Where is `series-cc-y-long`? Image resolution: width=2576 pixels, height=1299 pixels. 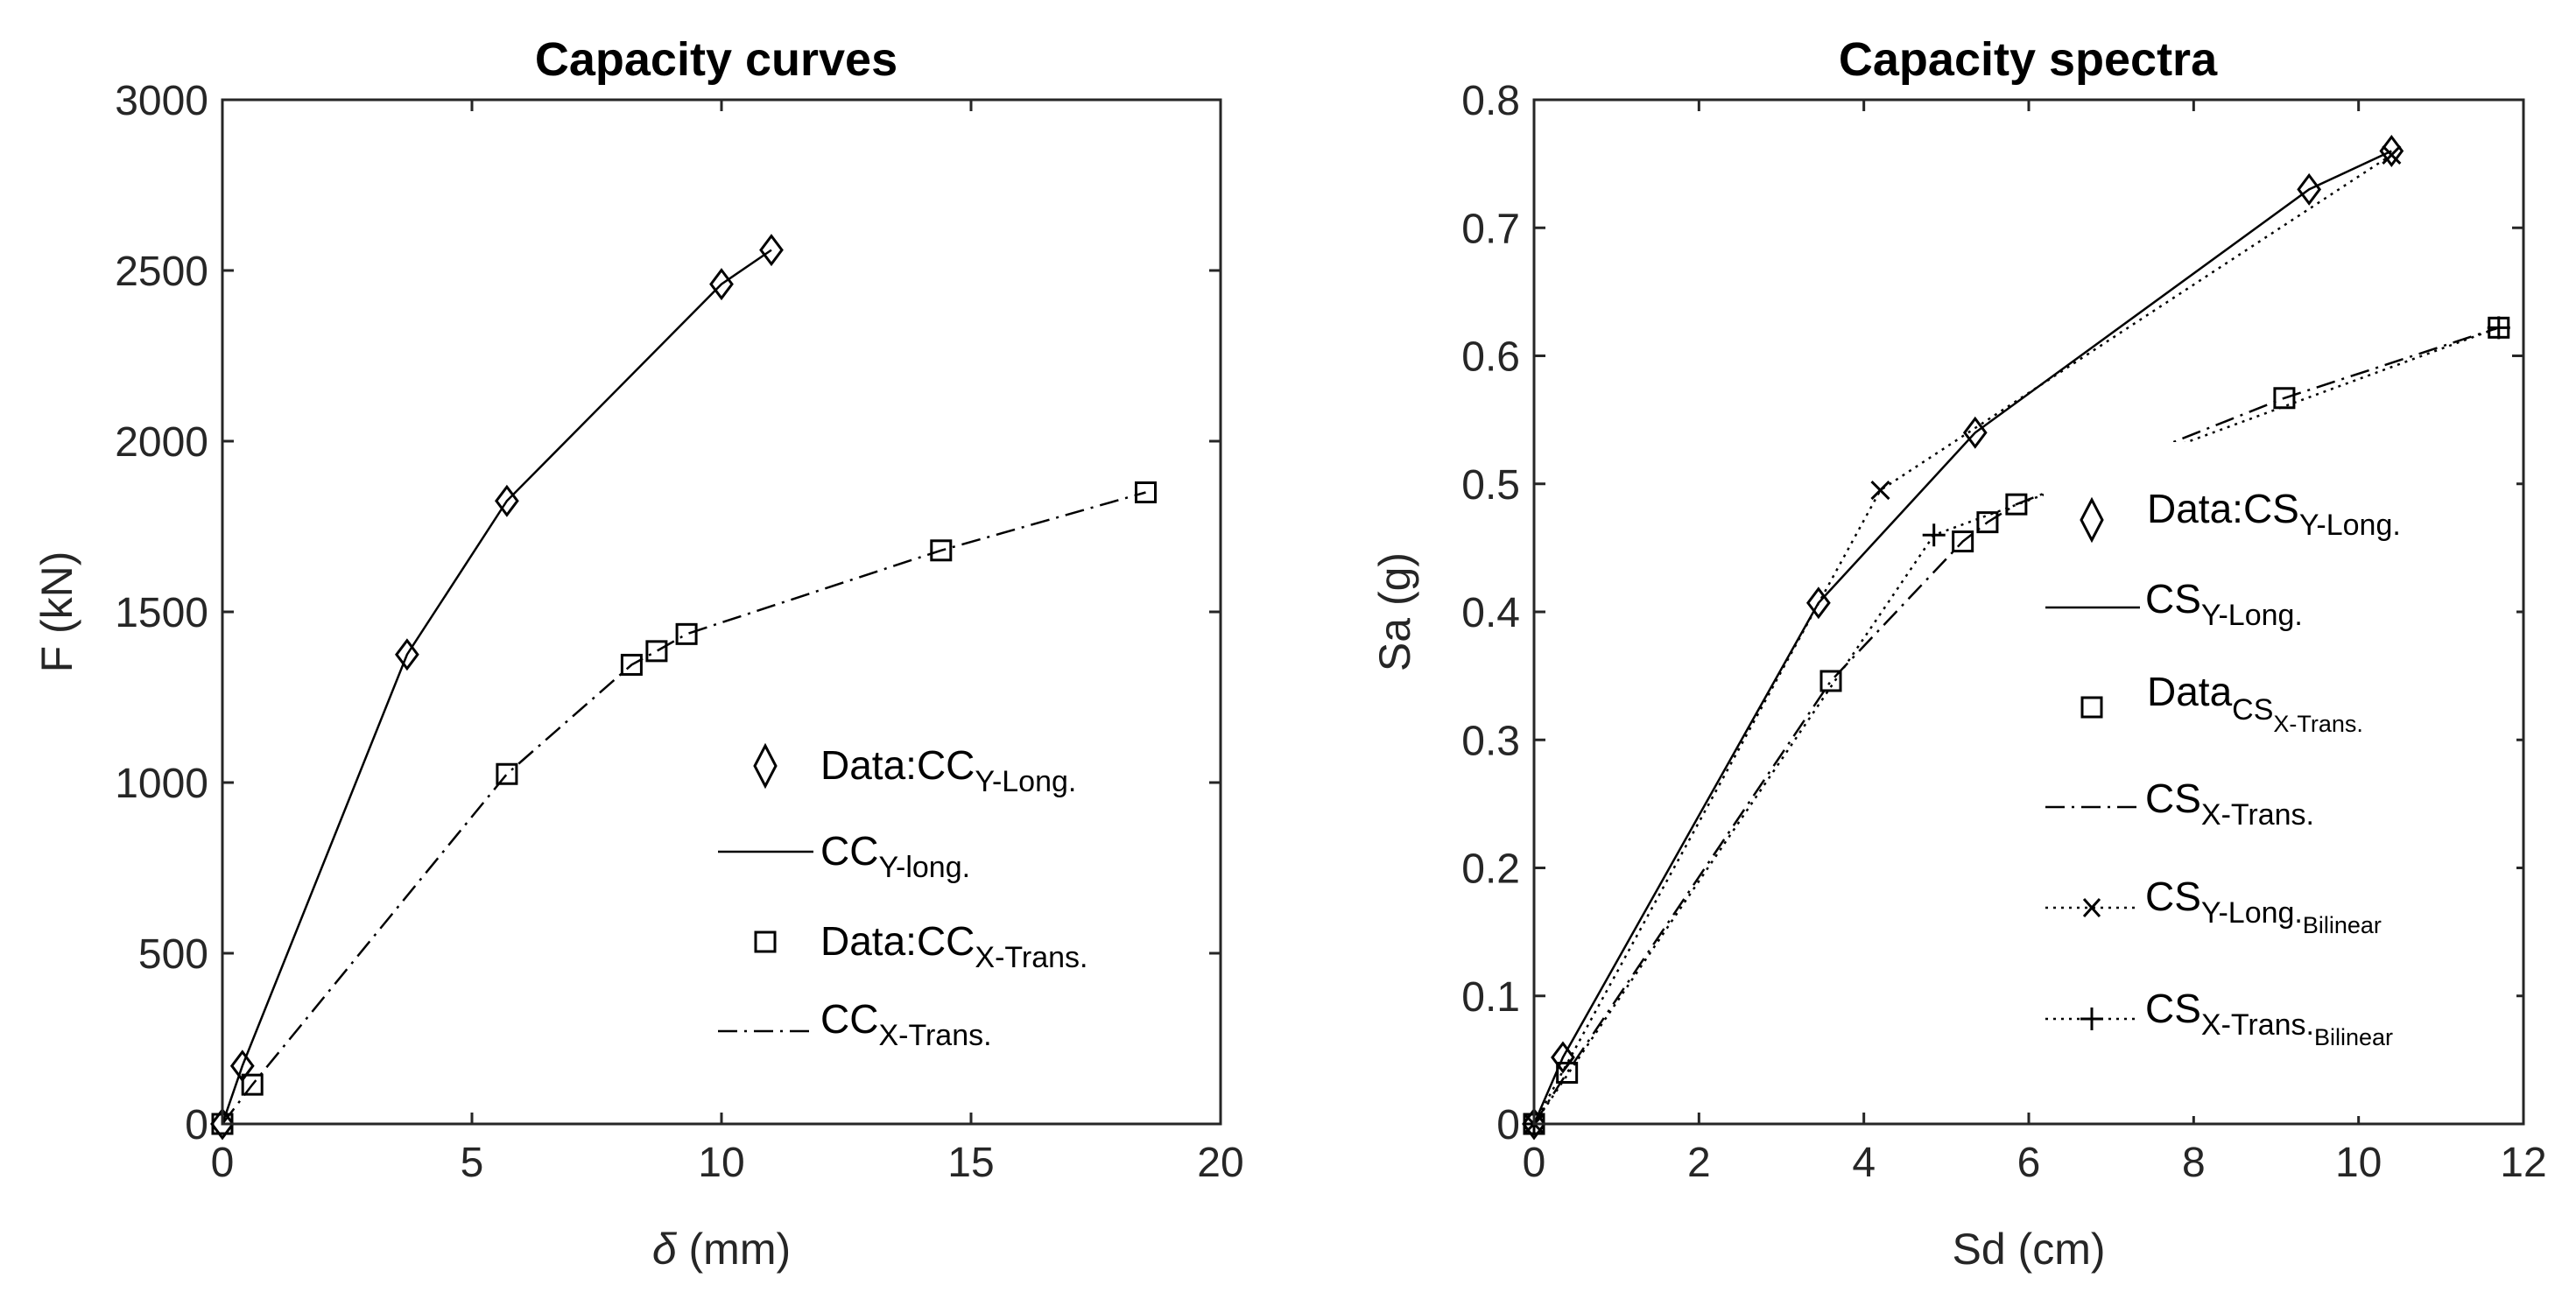 series-cc-y-long is located at coordinates (496, 687).